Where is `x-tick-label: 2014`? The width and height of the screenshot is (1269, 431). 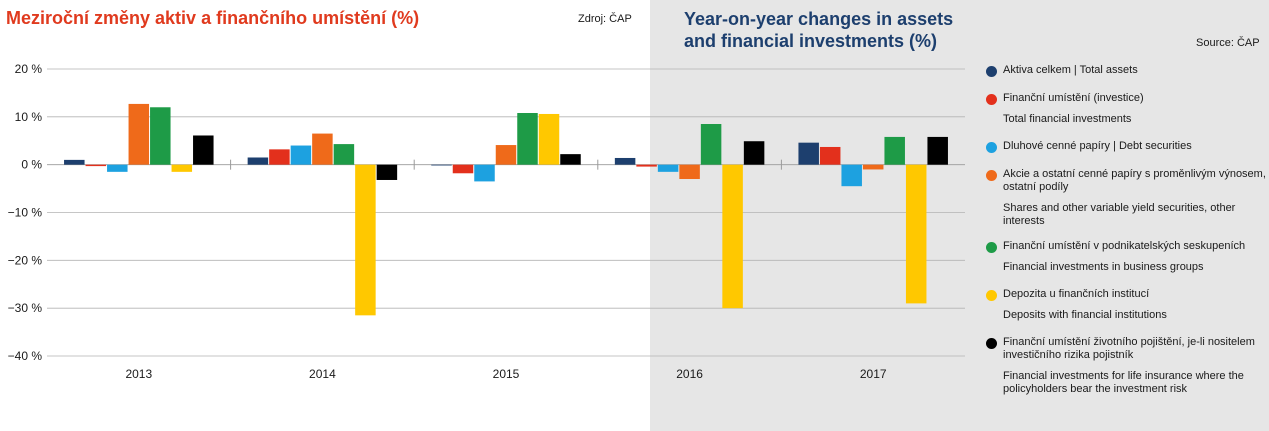
x-tick-label: 2014 is located at coordinates (322, 374).